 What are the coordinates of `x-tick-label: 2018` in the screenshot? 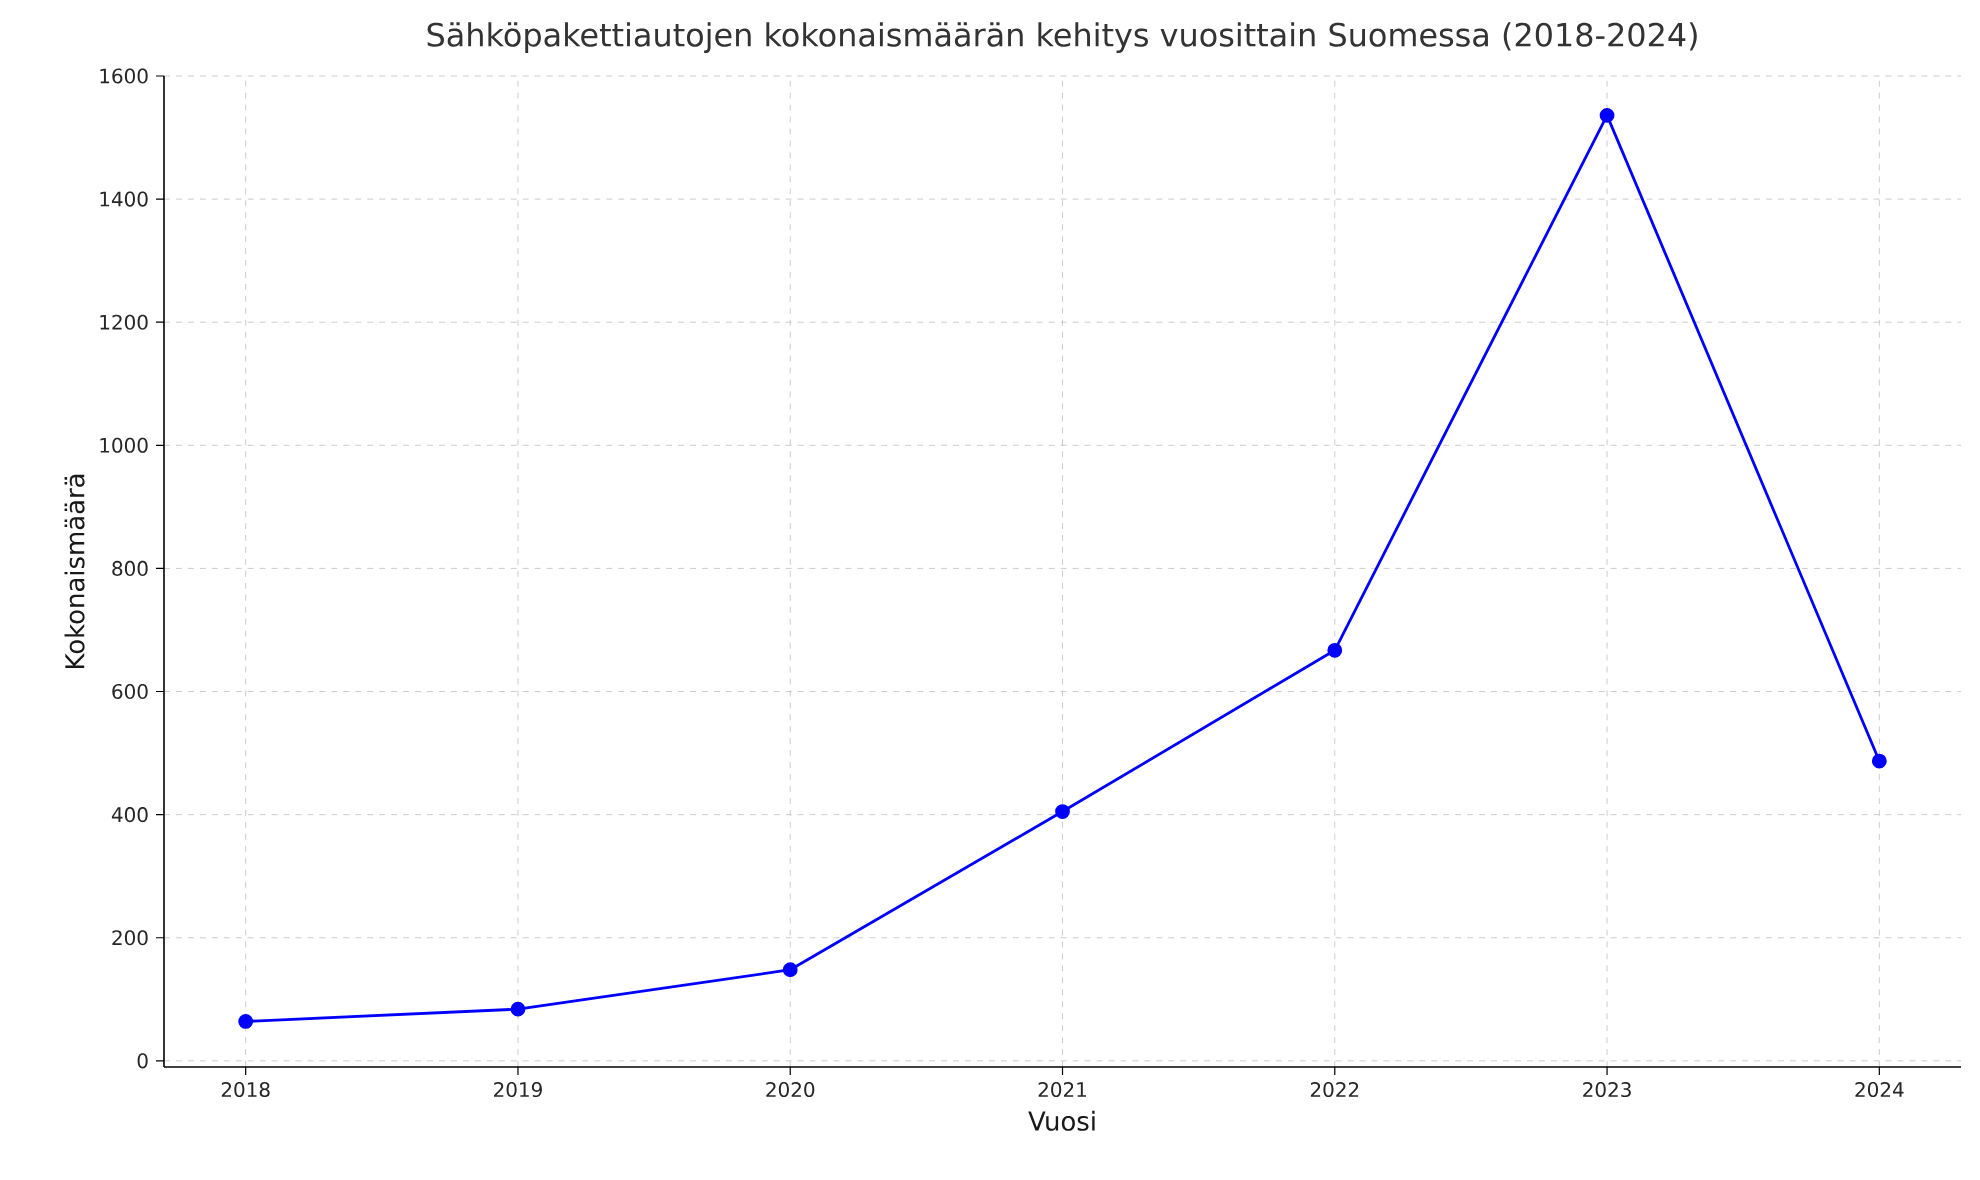 It's located at (245, 1090).